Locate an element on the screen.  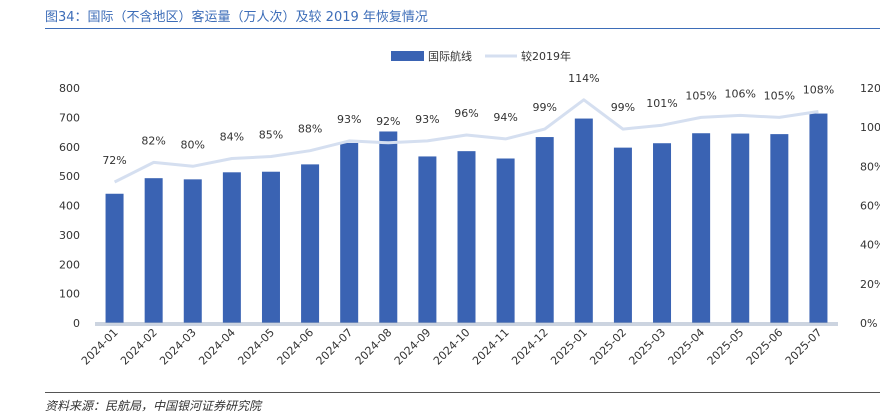
line-data-label: 85% is located at coordinates (271, 135).